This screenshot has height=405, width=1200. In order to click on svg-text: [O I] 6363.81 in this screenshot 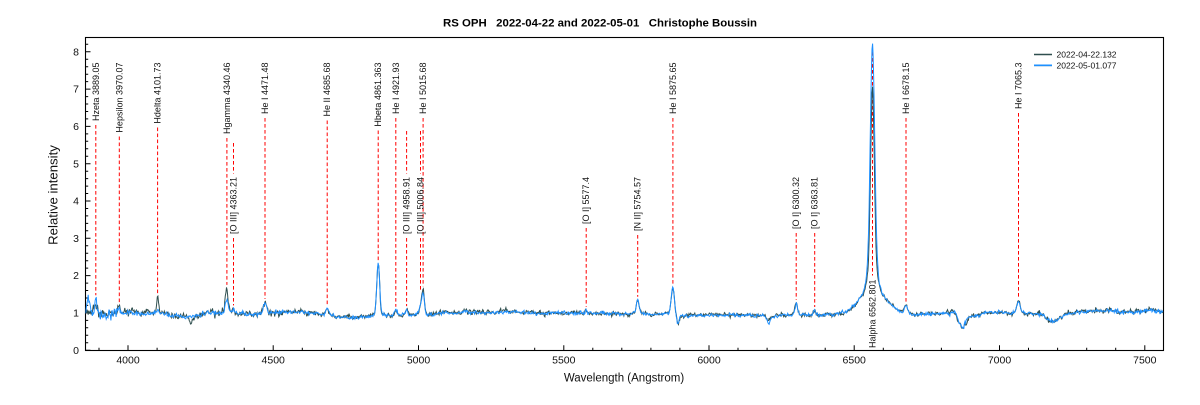, I will do `click(815, 203)`.